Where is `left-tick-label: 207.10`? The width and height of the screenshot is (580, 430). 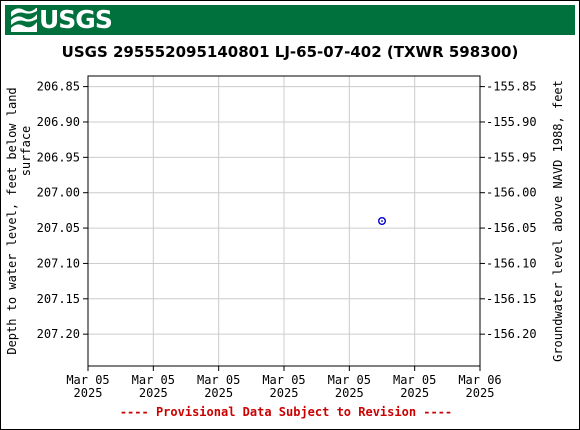 left-tick-label: 207.10 is located at coordinates (58, 263).